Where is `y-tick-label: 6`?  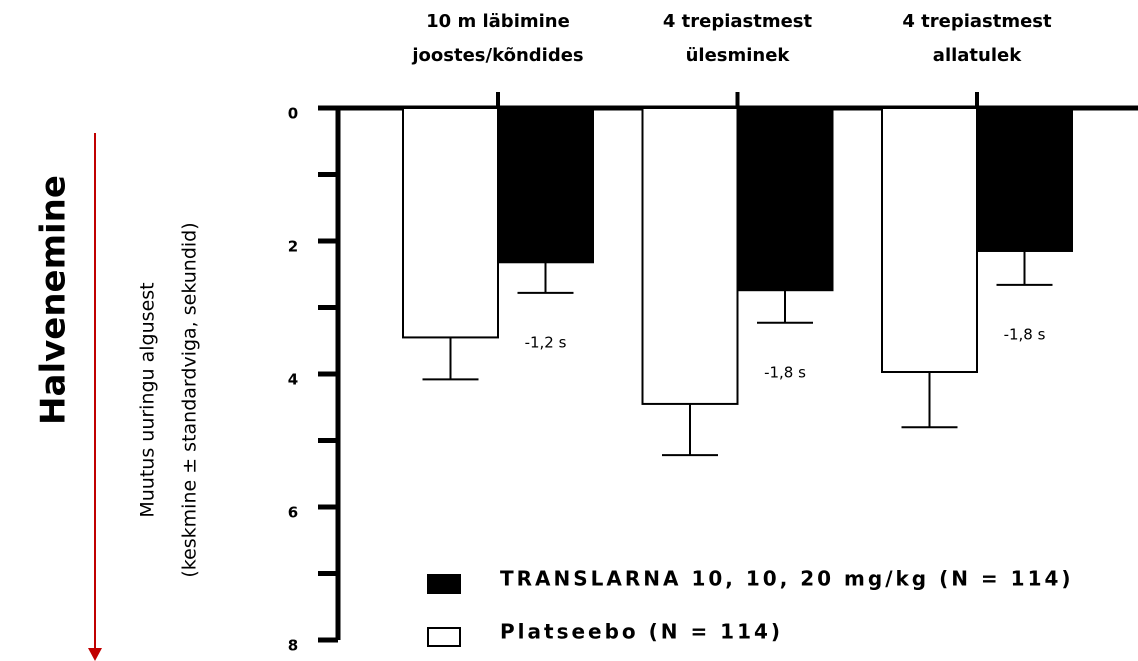 y-tick-label: 6 is located at coordinates (293, 513).